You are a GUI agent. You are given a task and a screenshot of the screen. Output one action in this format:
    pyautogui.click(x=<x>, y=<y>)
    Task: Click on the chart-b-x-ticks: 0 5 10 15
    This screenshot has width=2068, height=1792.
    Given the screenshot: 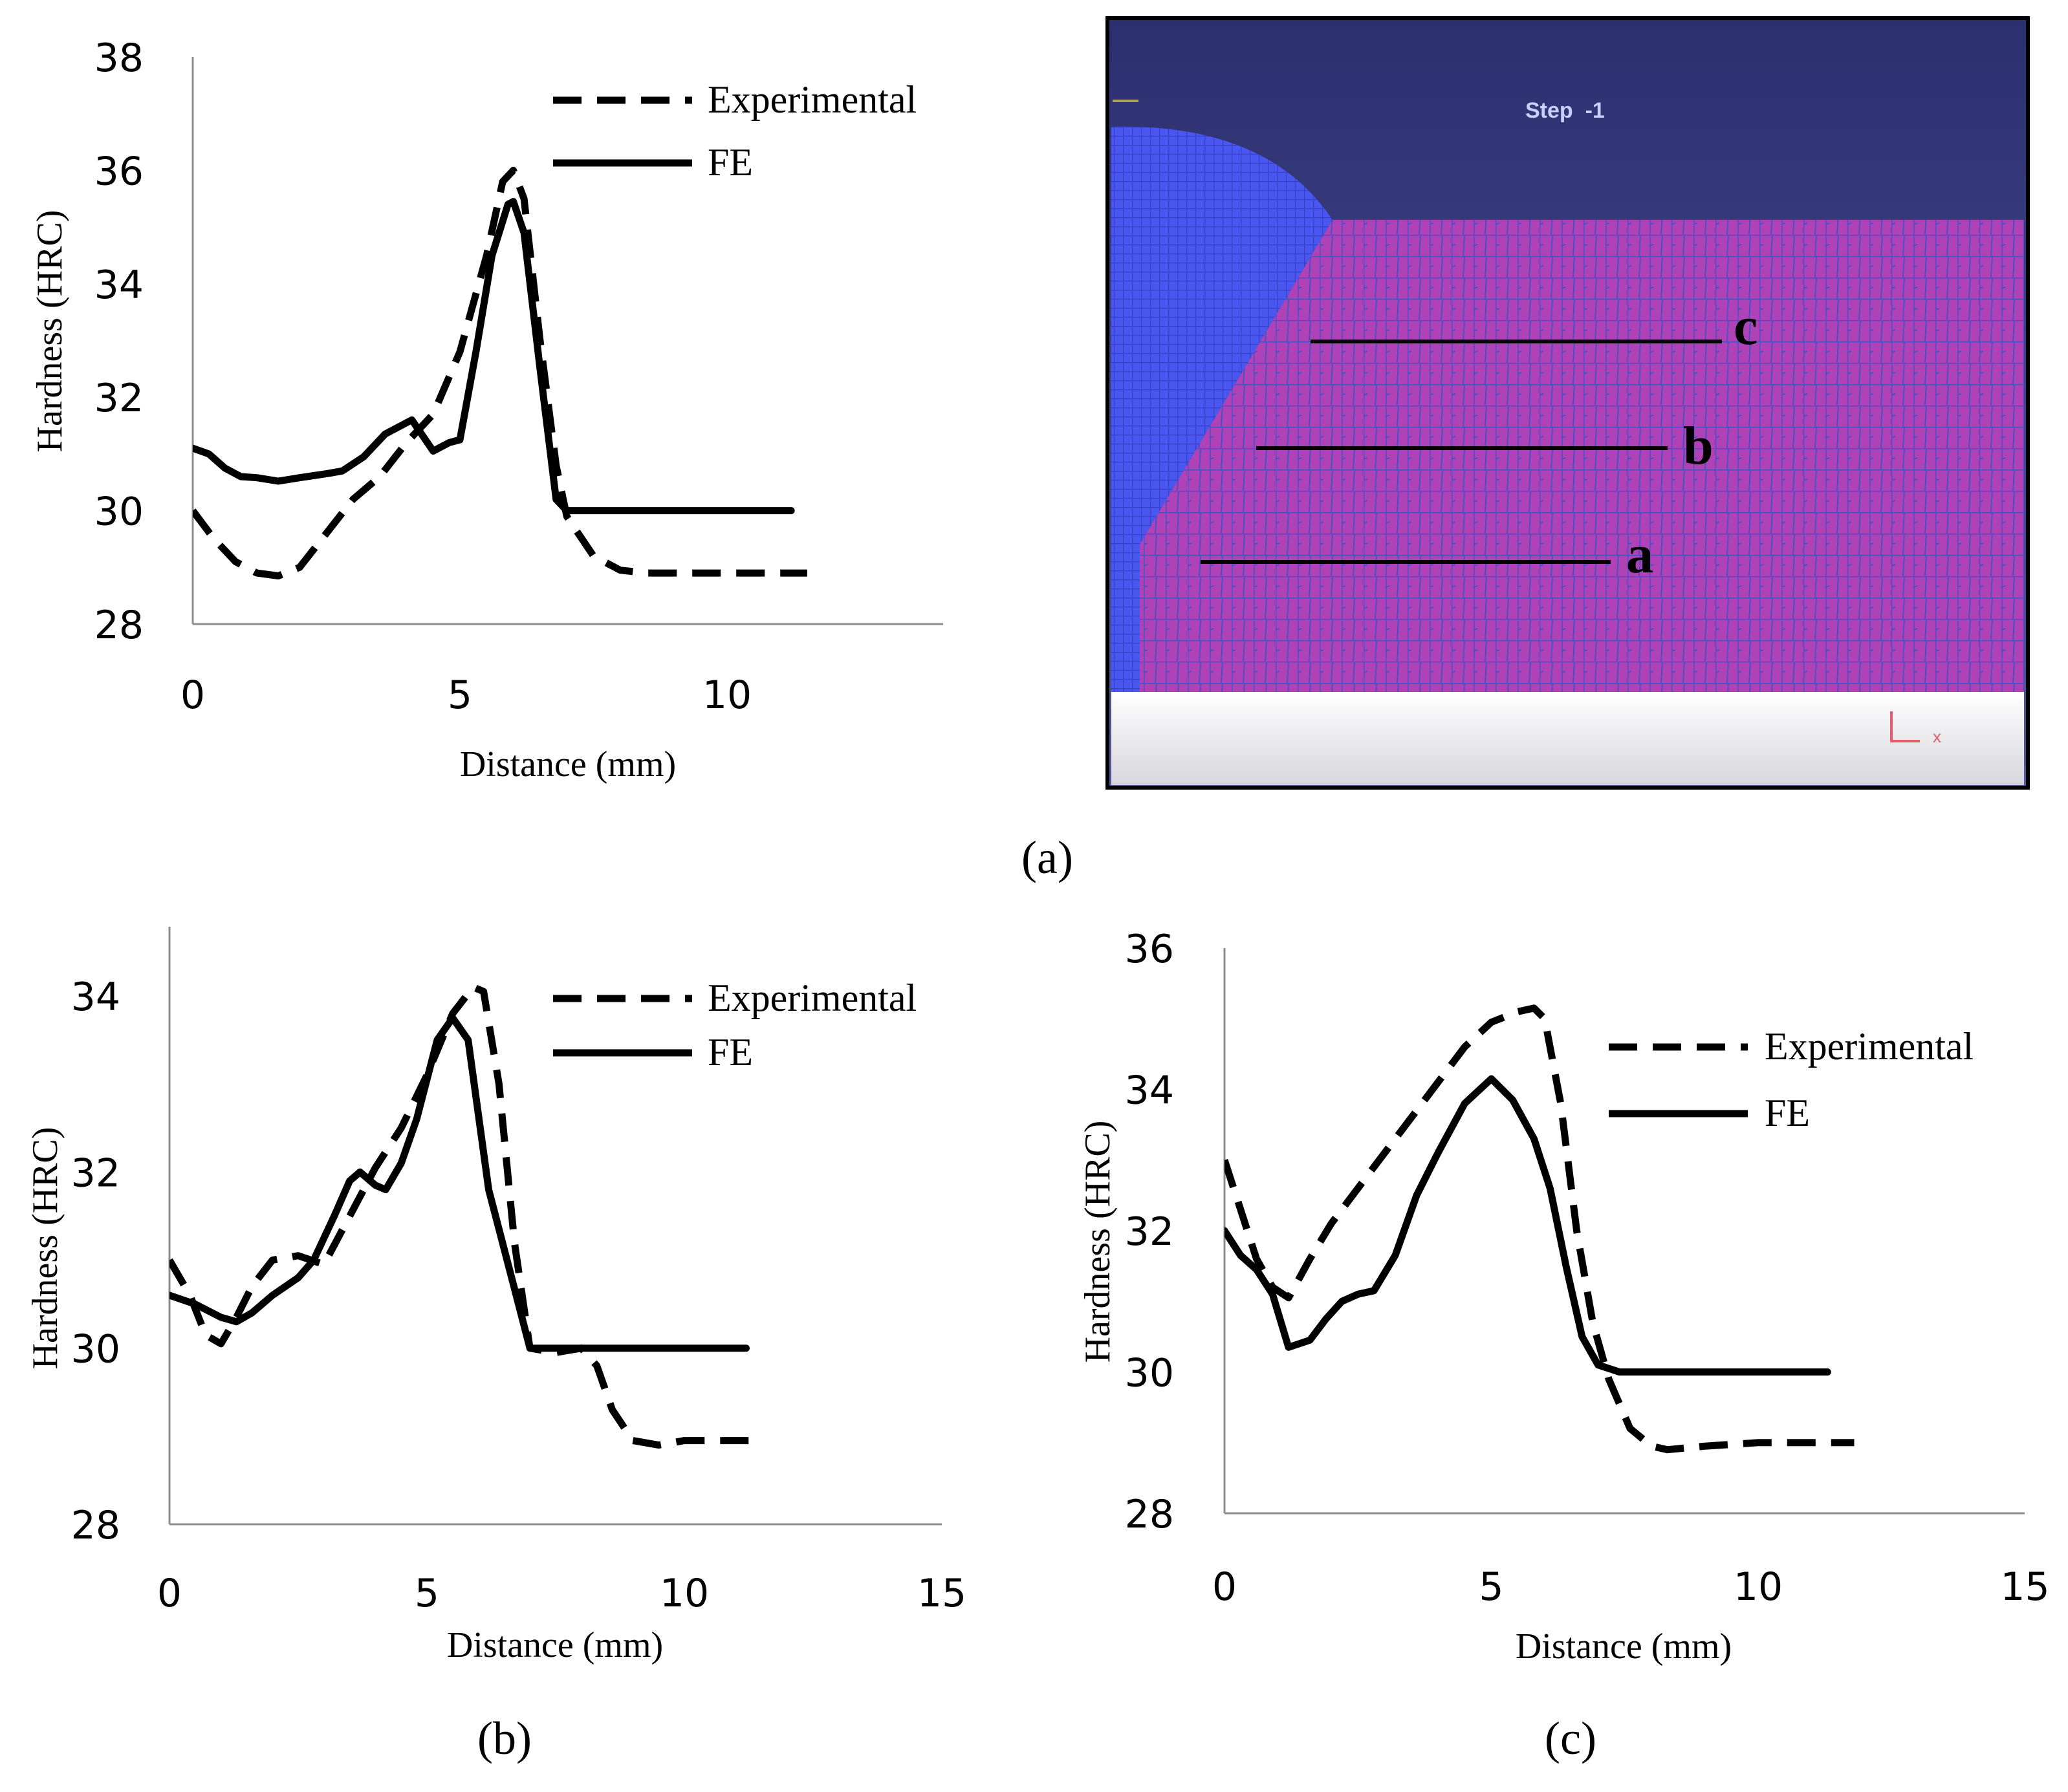 What is the action you would take?
    pyautogui.click(x=562, y=1593)
    